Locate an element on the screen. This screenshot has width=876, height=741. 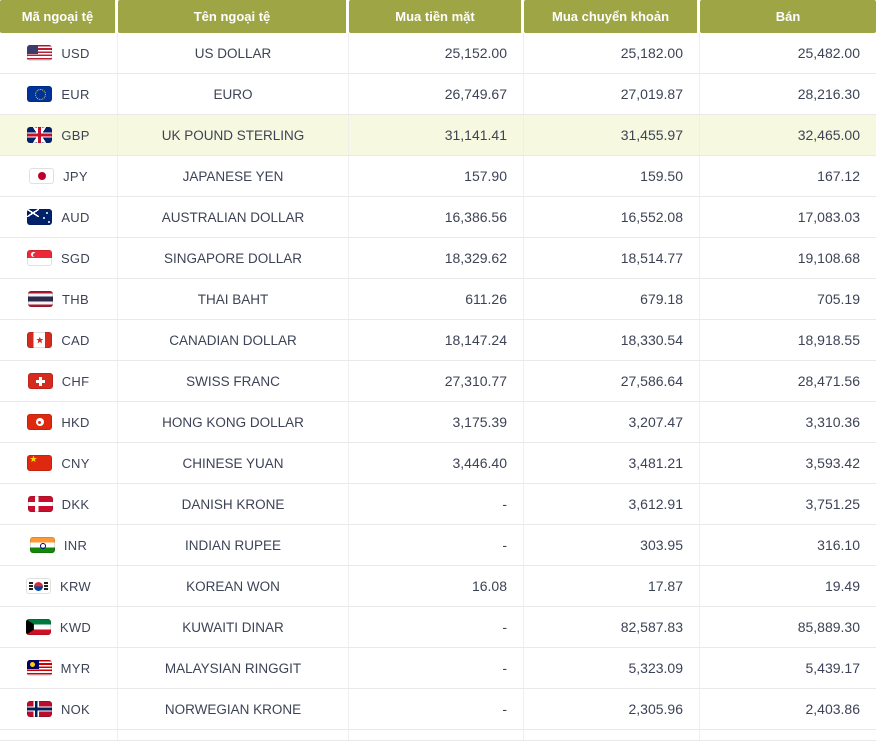
buy-transfer-value: 18,330.54 is located at coordinates (612, 340).